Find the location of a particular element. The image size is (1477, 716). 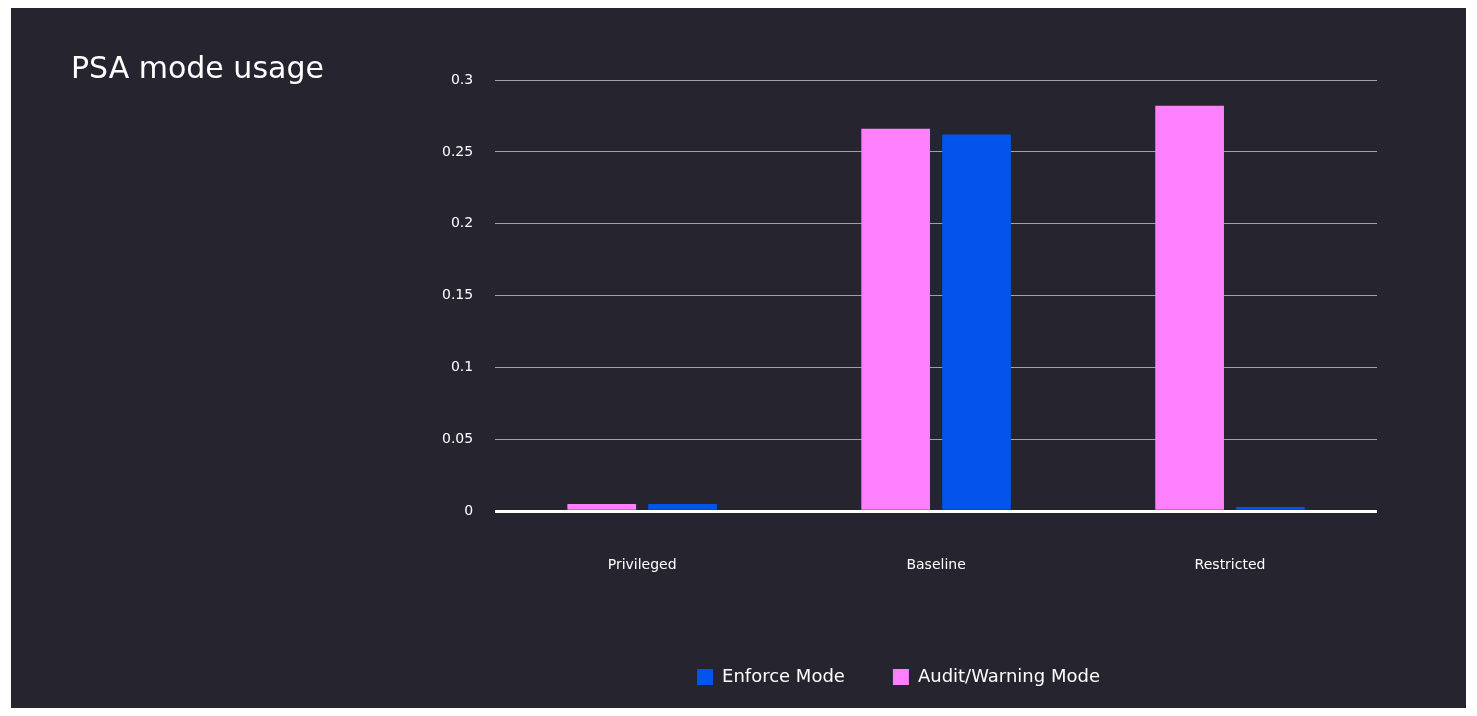

legend-label: Audit/Warning Mode is located at coordinates (1008, 675).